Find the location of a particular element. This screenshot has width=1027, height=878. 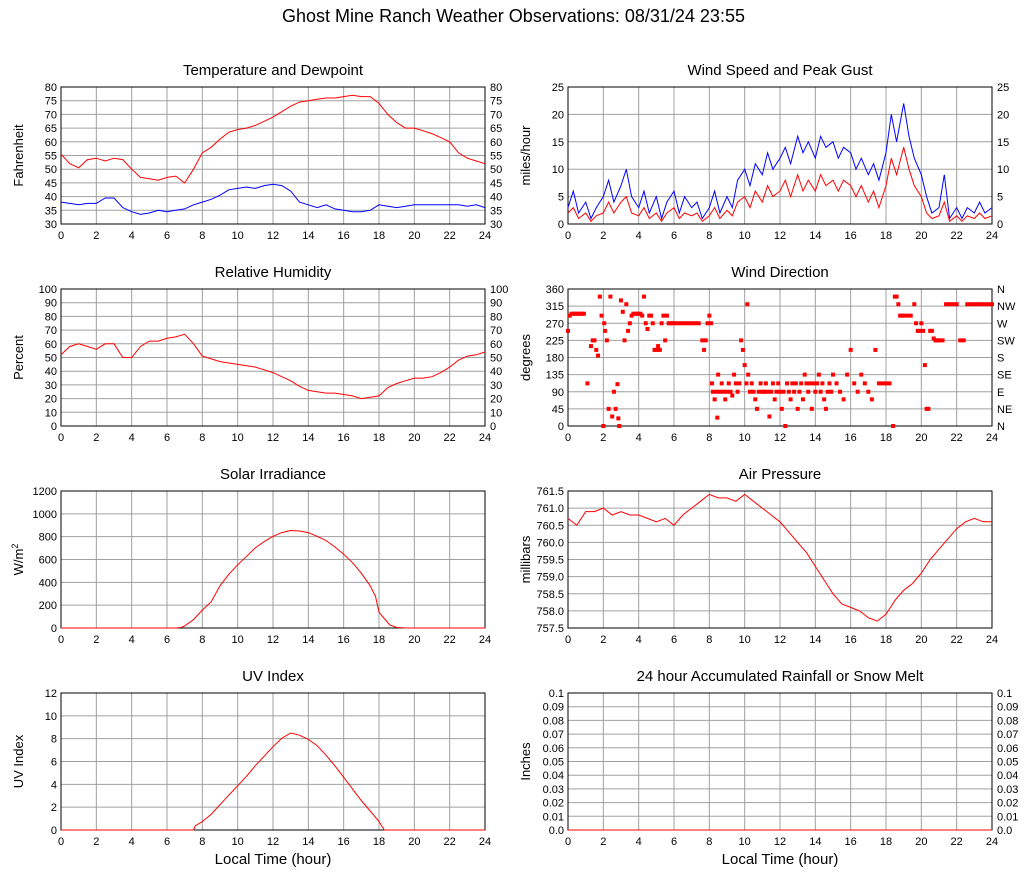

y-tick-label: 0.1 is located at coordinates (556, 694).